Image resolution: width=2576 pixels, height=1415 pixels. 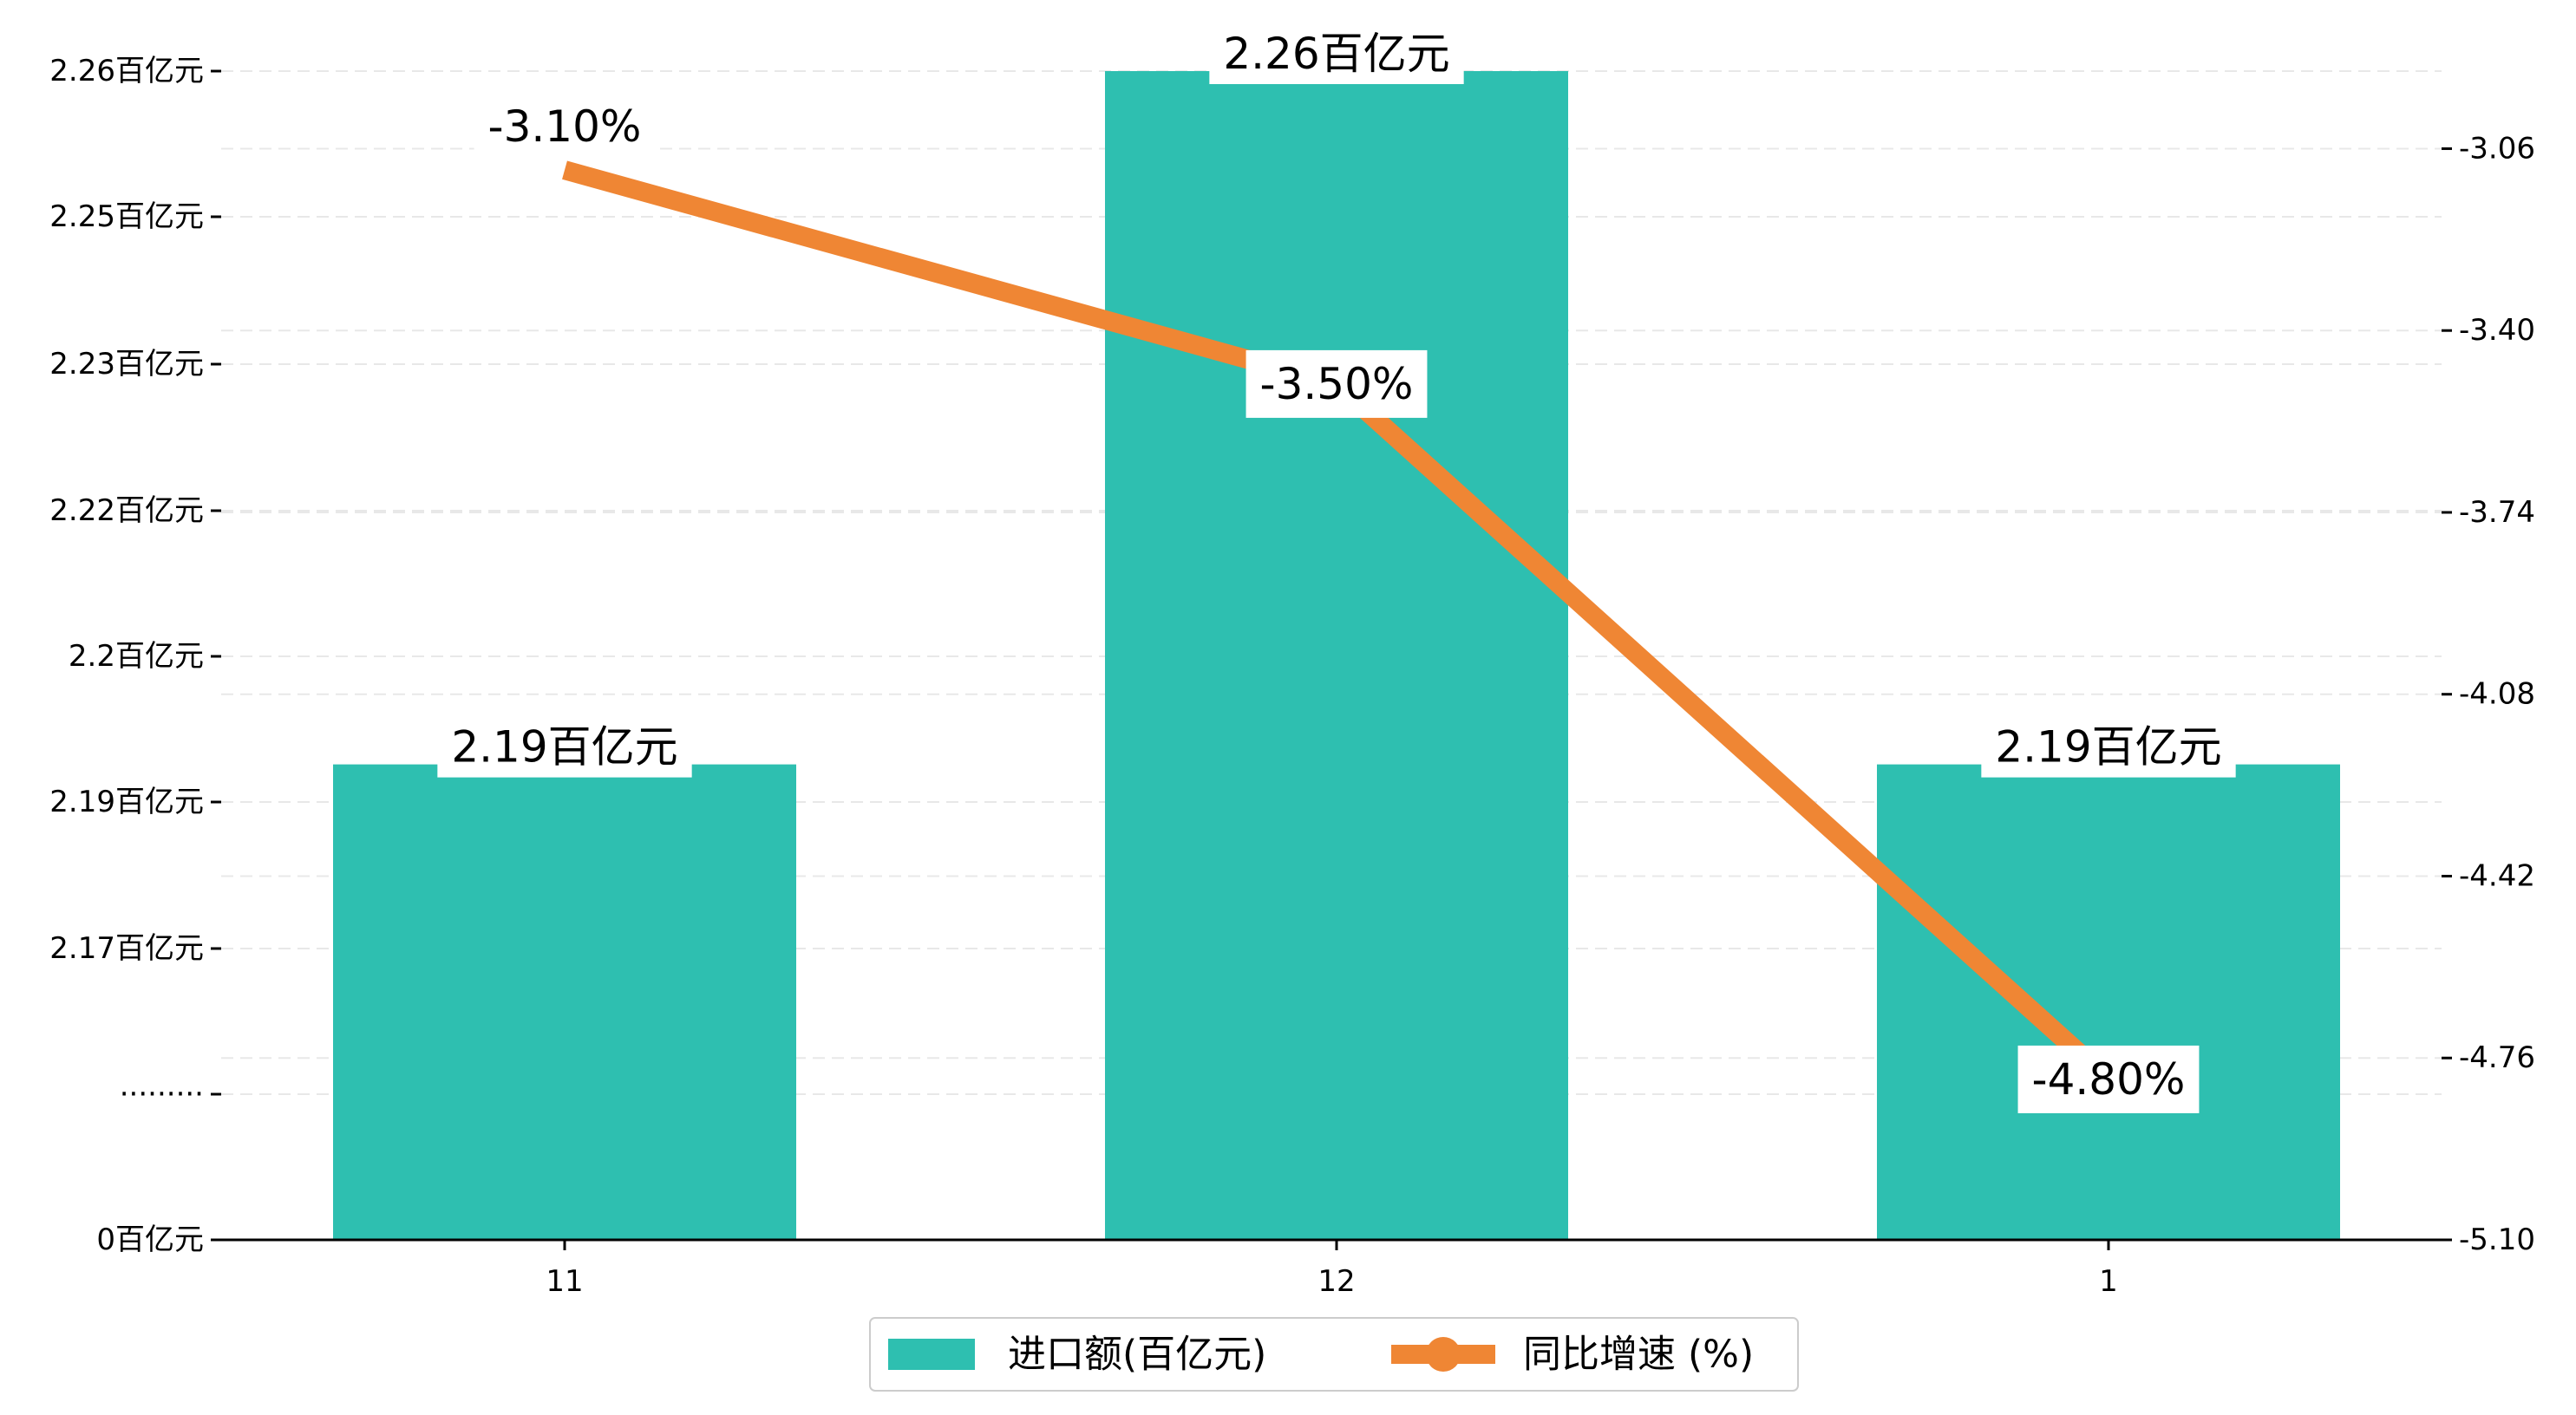 I want to click on left-tick-label: 2.17百亿元, so click(x=126, y=948).